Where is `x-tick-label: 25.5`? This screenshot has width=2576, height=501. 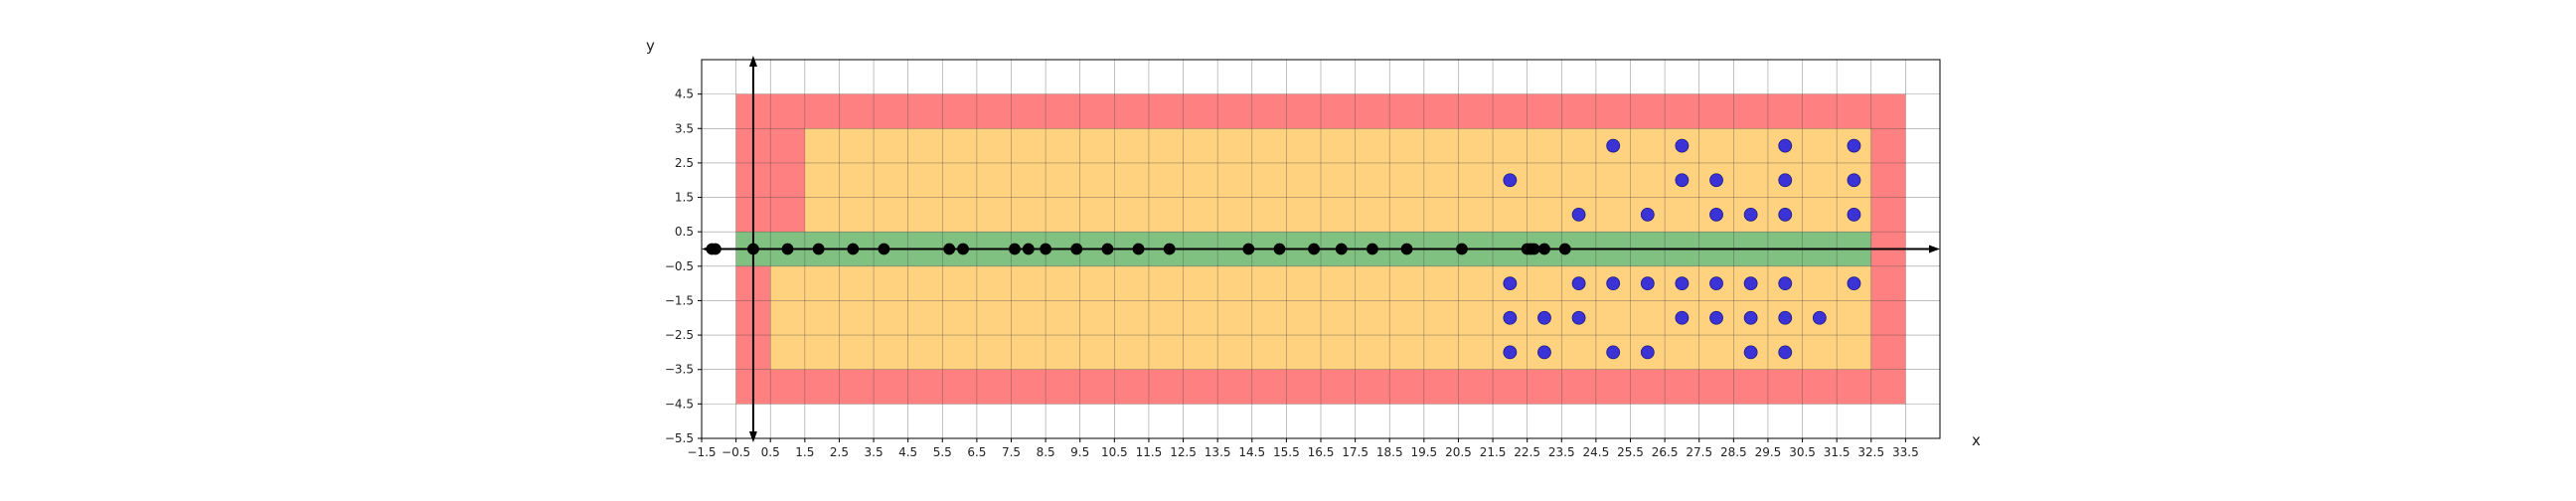 x-tick-label: 25.5 is located at coordinates (1630, 452).